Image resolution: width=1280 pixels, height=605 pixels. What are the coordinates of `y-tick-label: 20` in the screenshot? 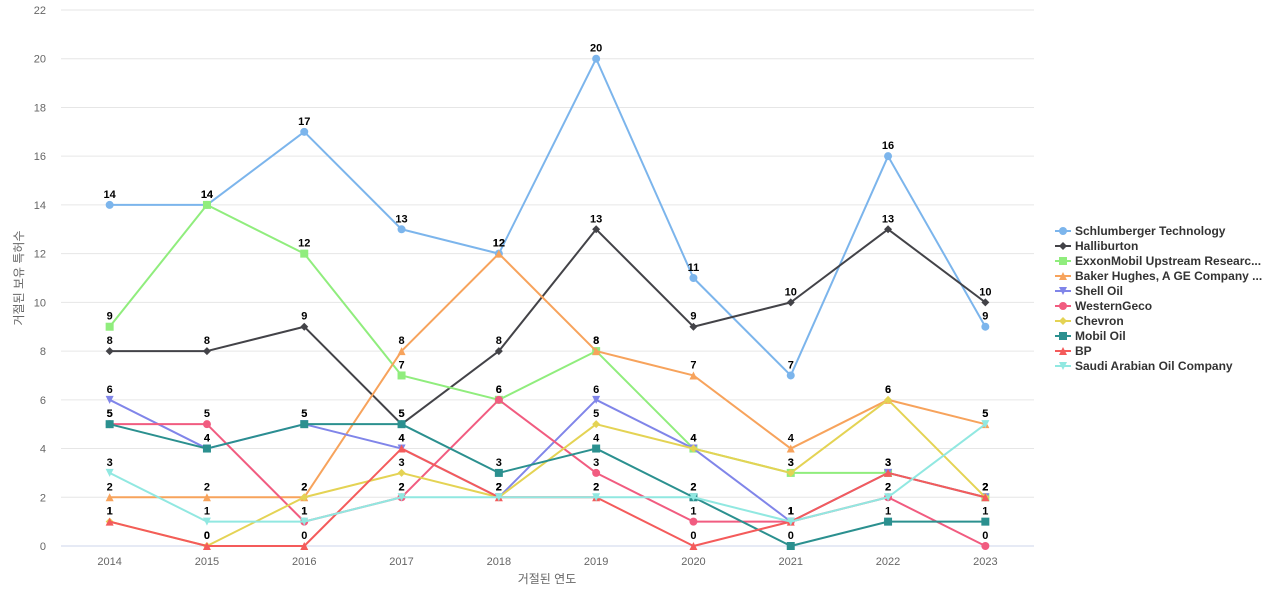 It's located at (40, 60).